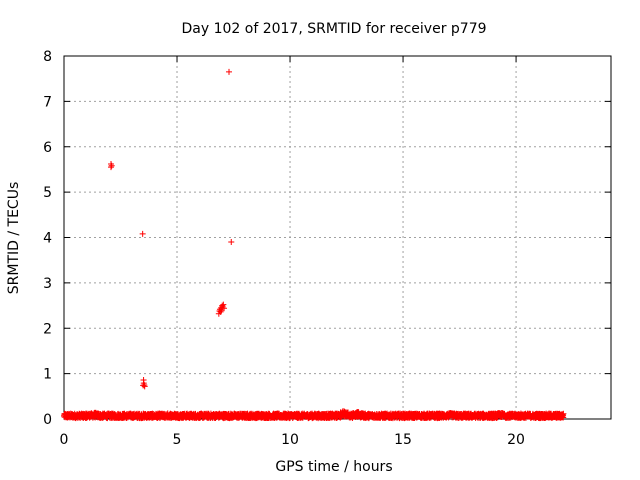  Describe the element at coordinates (64, 440) in the screenshot. I see `x-tick-label: 0` at that location.